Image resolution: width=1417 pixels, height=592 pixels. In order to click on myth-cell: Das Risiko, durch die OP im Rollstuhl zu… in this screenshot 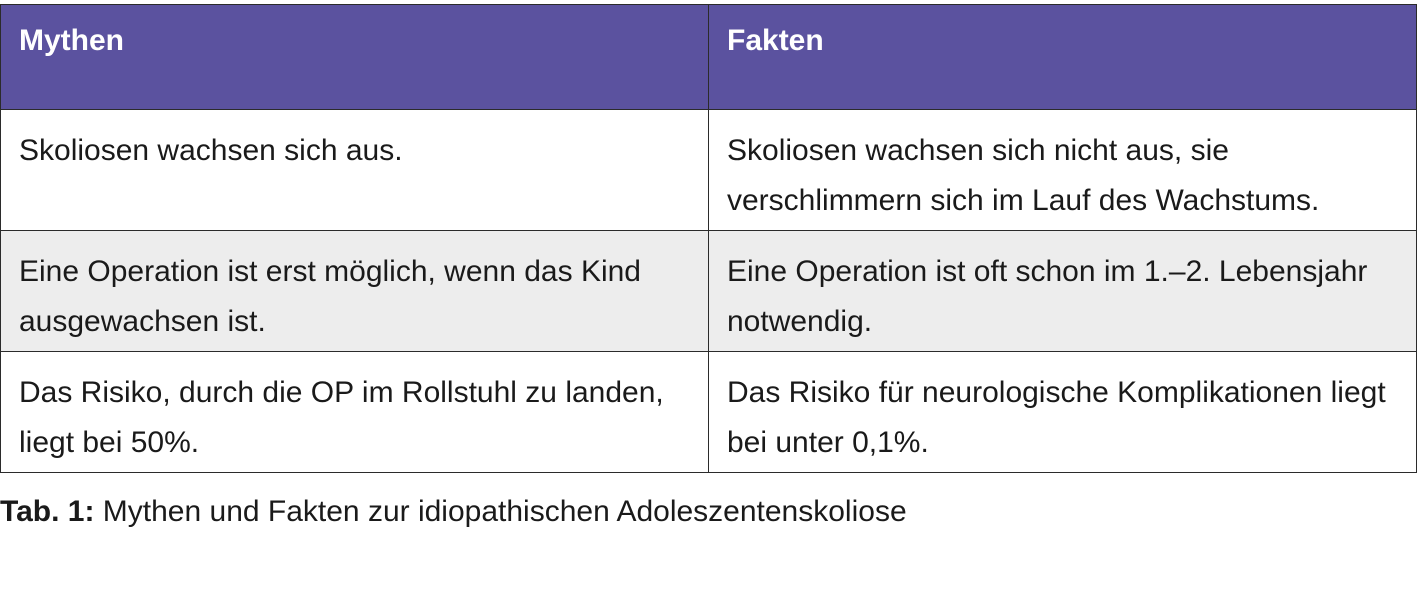, I will do `click(354, 412)`.